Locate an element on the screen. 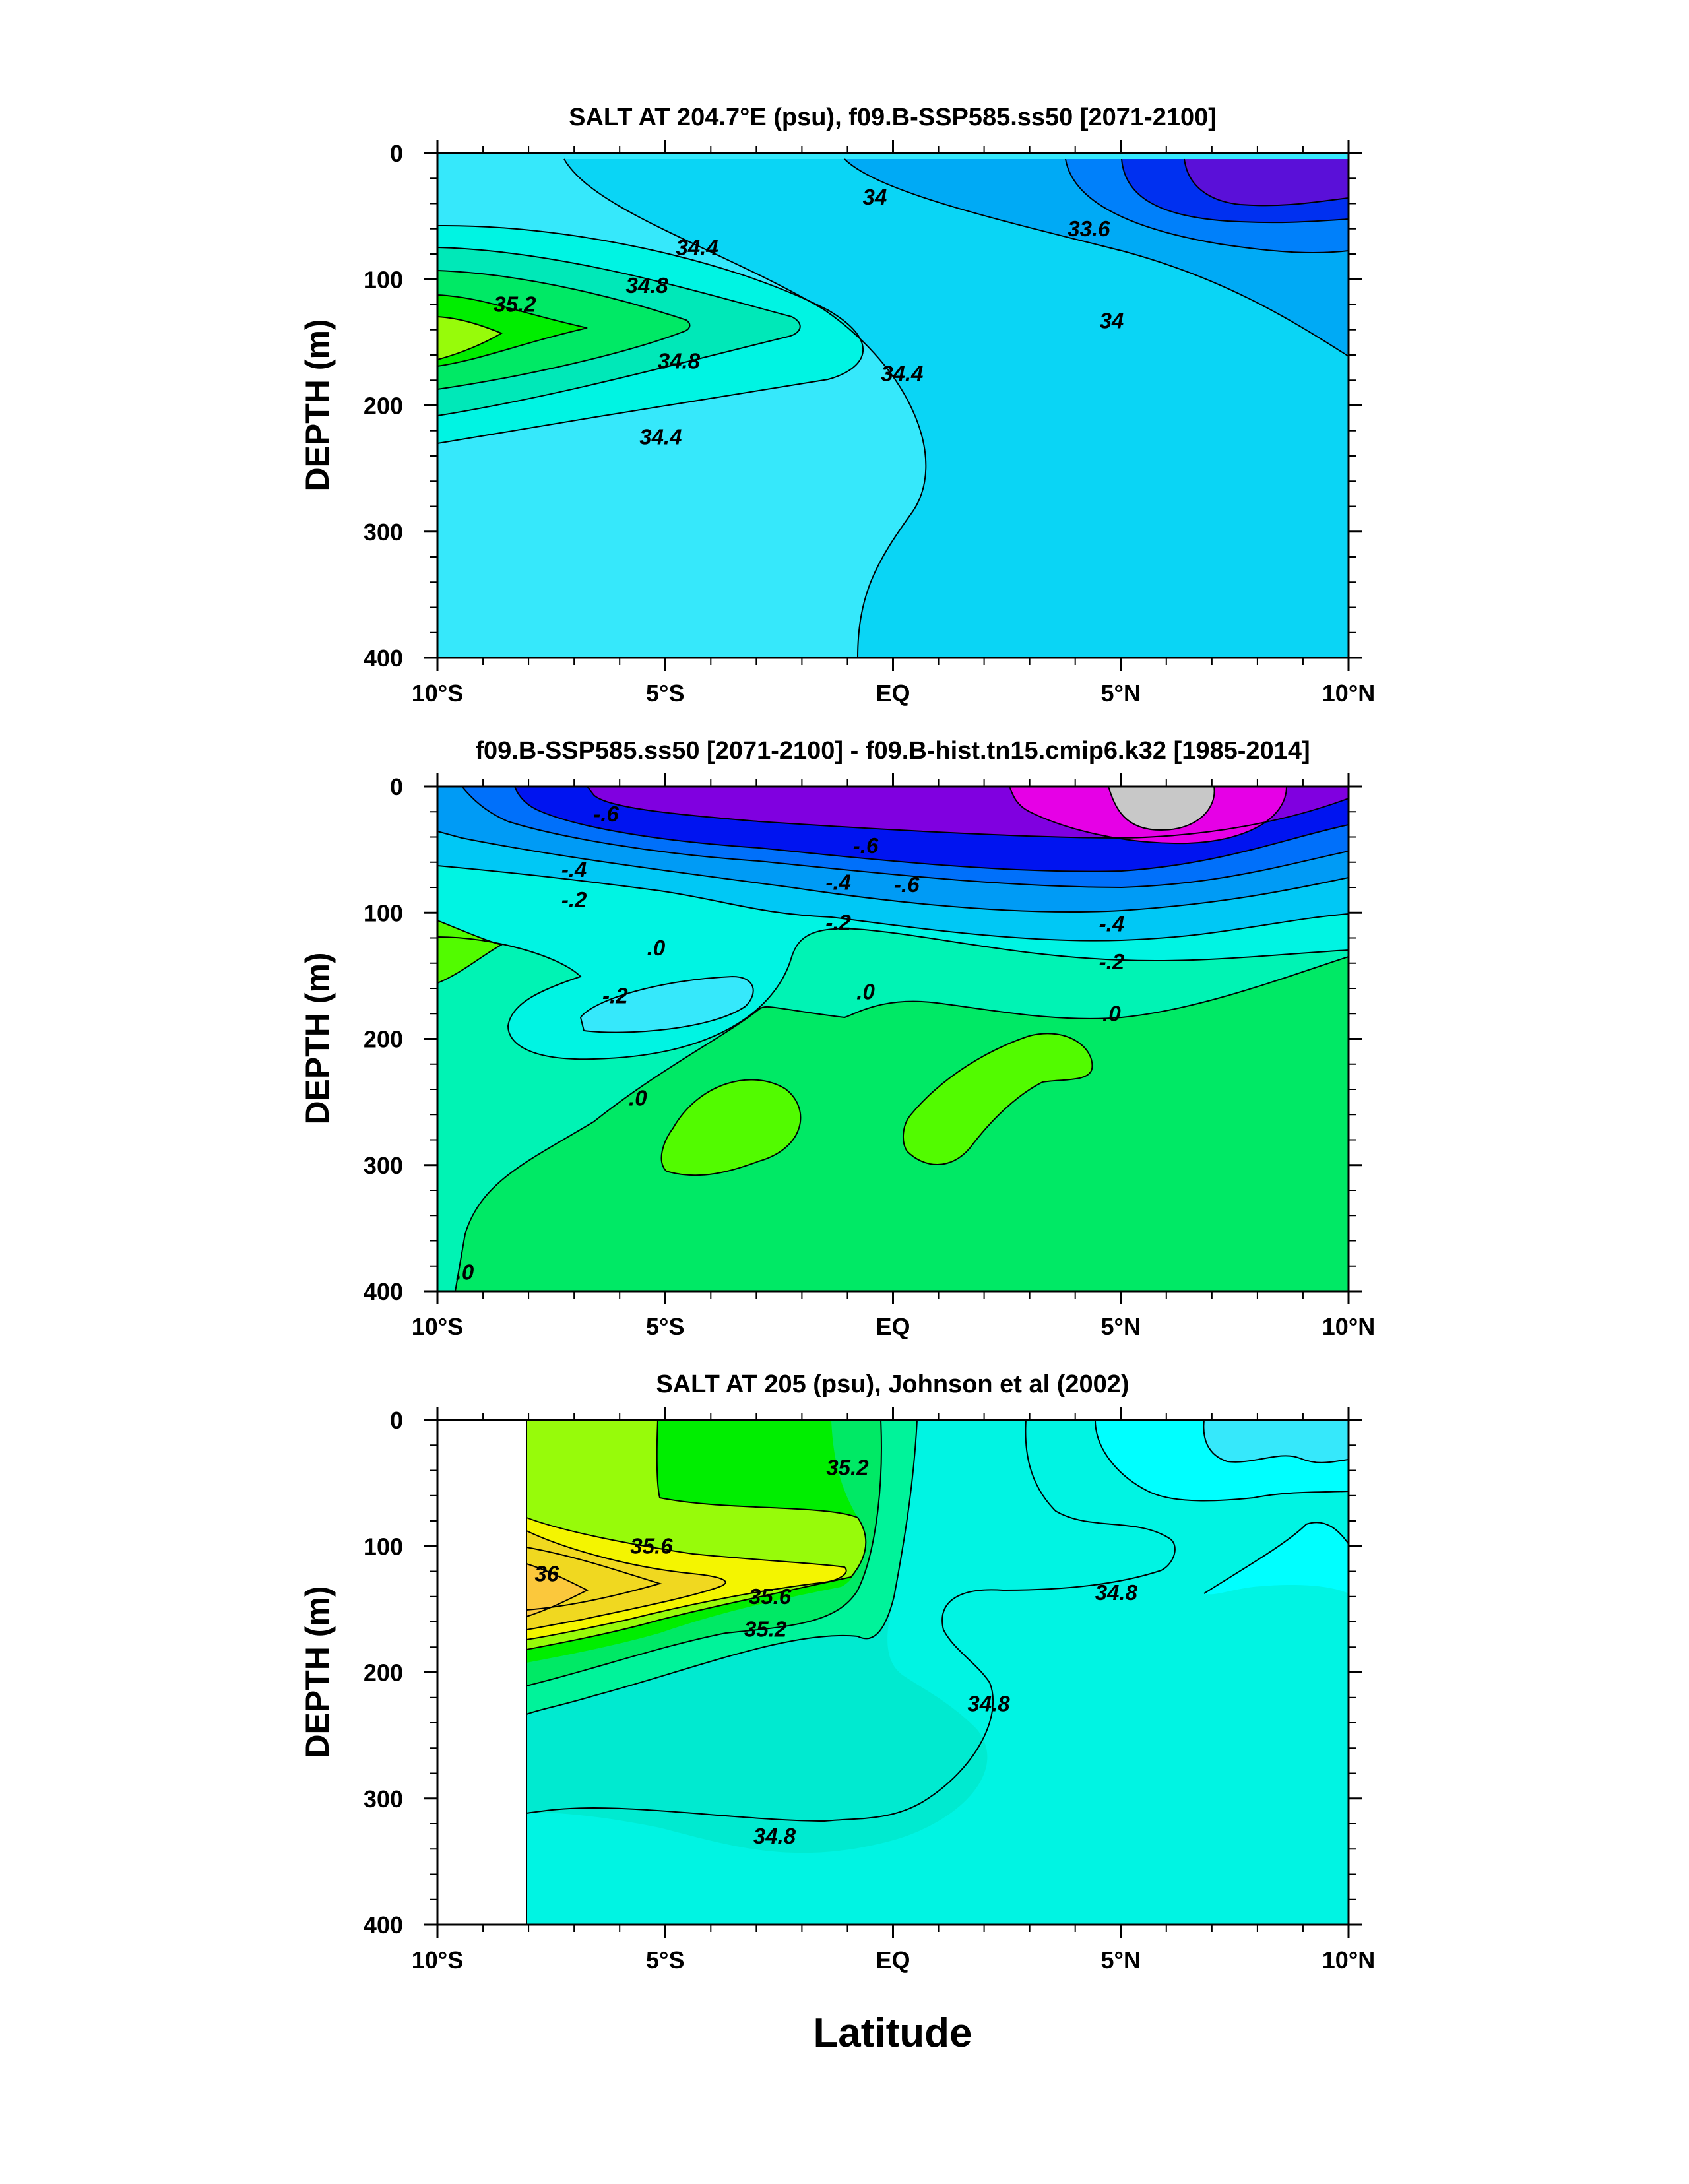  panel-3-title: SALT AT 205 (psu), Johnson et al (2002) is located at coordinates (892, 1384).